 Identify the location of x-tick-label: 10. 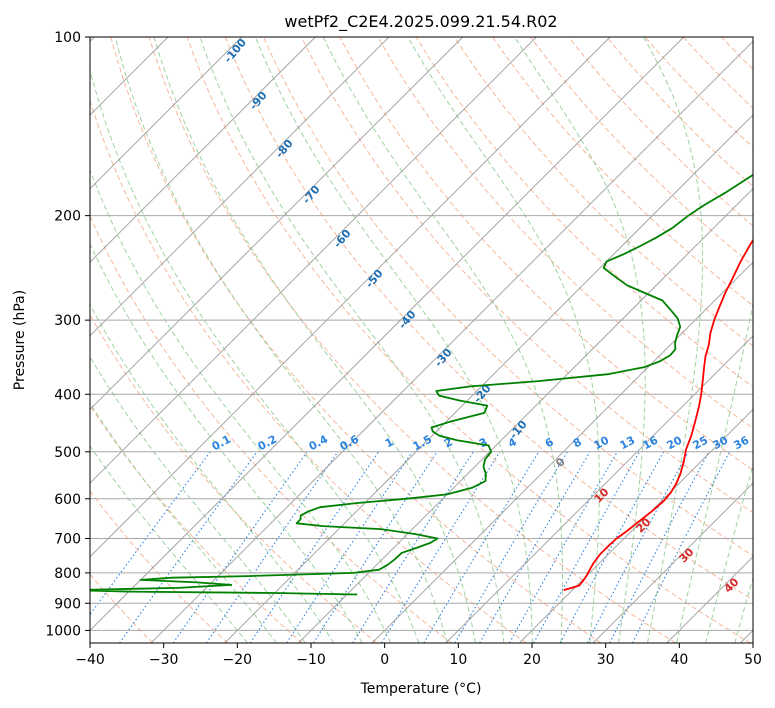
(458, 660).